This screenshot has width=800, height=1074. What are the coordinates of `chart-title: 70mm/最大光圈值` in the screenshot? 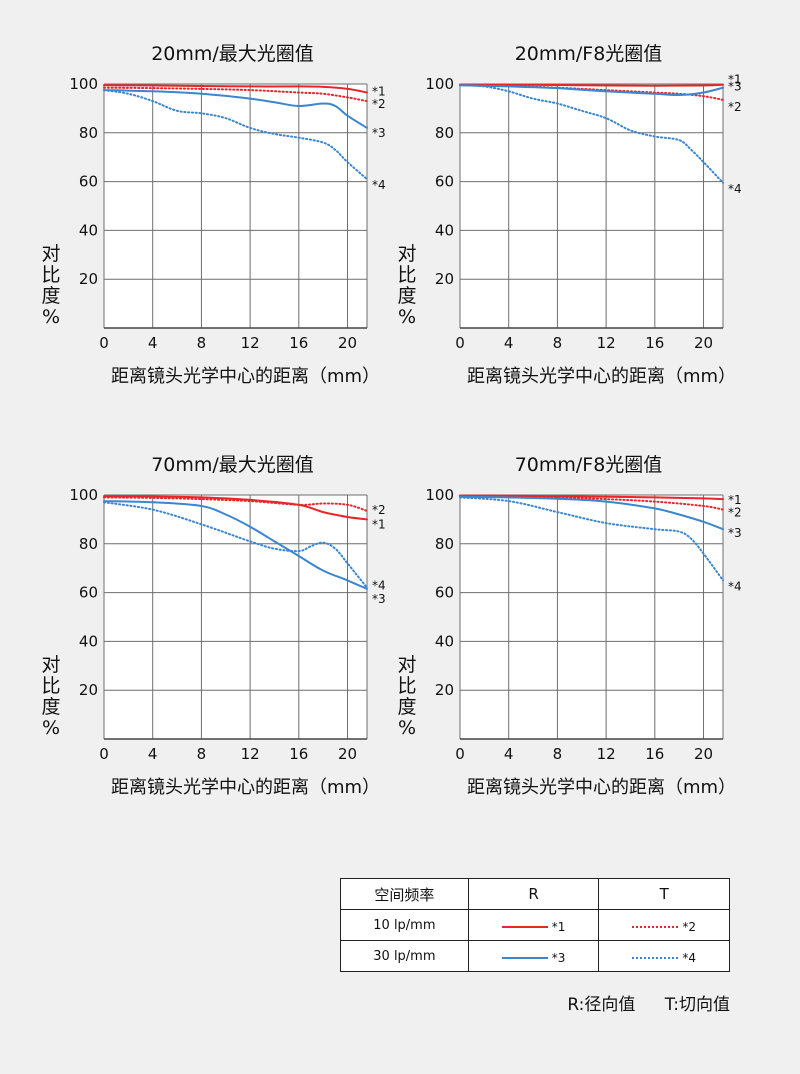 It's located at (232, 465).